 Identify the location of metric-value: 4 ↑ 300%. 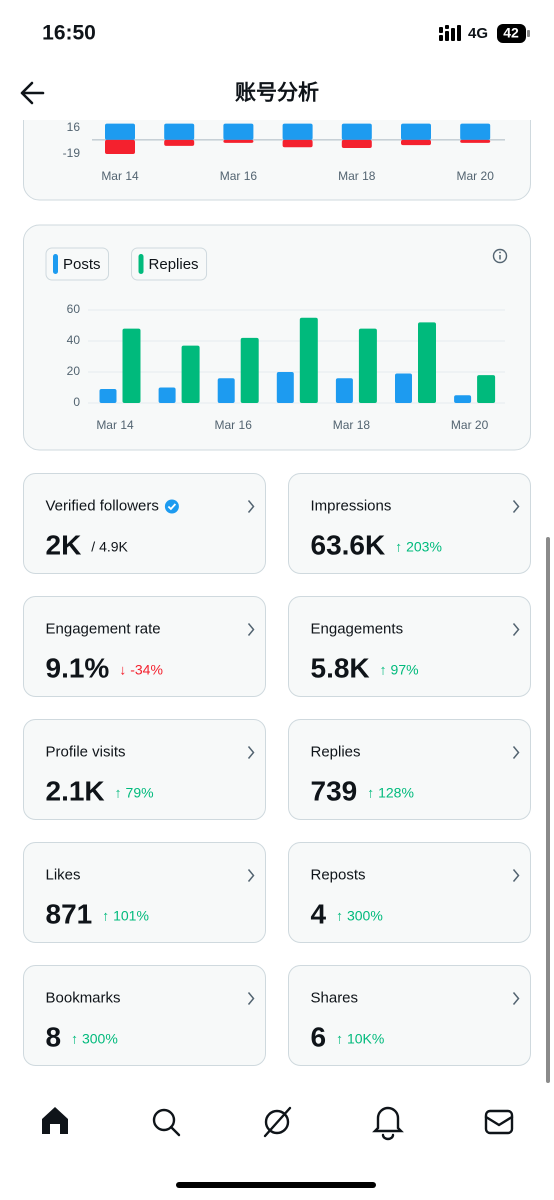
(347, 914).